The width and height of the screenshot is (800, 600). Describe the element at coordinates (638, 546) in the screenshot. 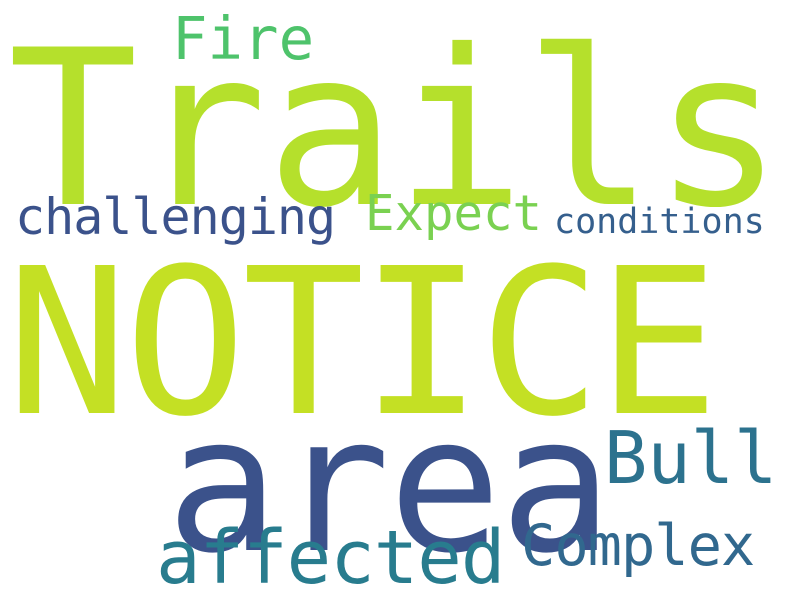

I see `word-complex: Complex` at that location.